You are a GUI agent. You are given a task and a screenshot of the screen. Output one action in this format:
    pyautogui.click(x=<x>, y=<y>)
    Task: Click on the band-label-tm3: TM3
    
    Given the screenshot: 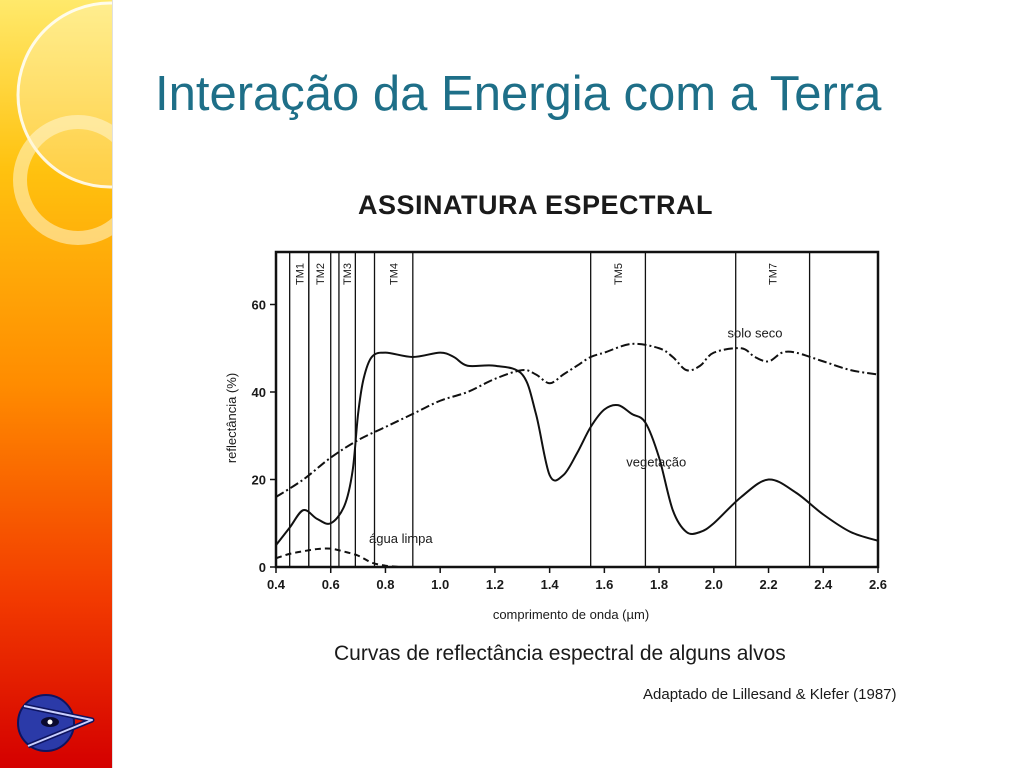 What is the action you would take?
    pyautogui.click(x=348, y=274)
    